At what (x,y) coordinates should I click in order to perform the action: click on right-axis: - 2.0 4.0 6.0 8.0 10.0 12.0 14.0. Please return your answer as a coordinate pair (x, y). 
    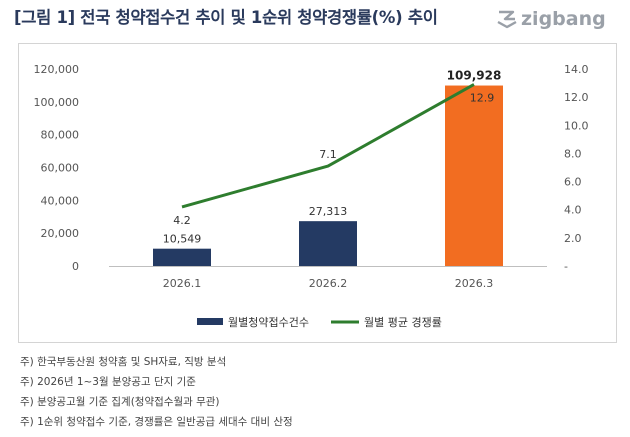
    Looking at the image, I should click on (576, 168).